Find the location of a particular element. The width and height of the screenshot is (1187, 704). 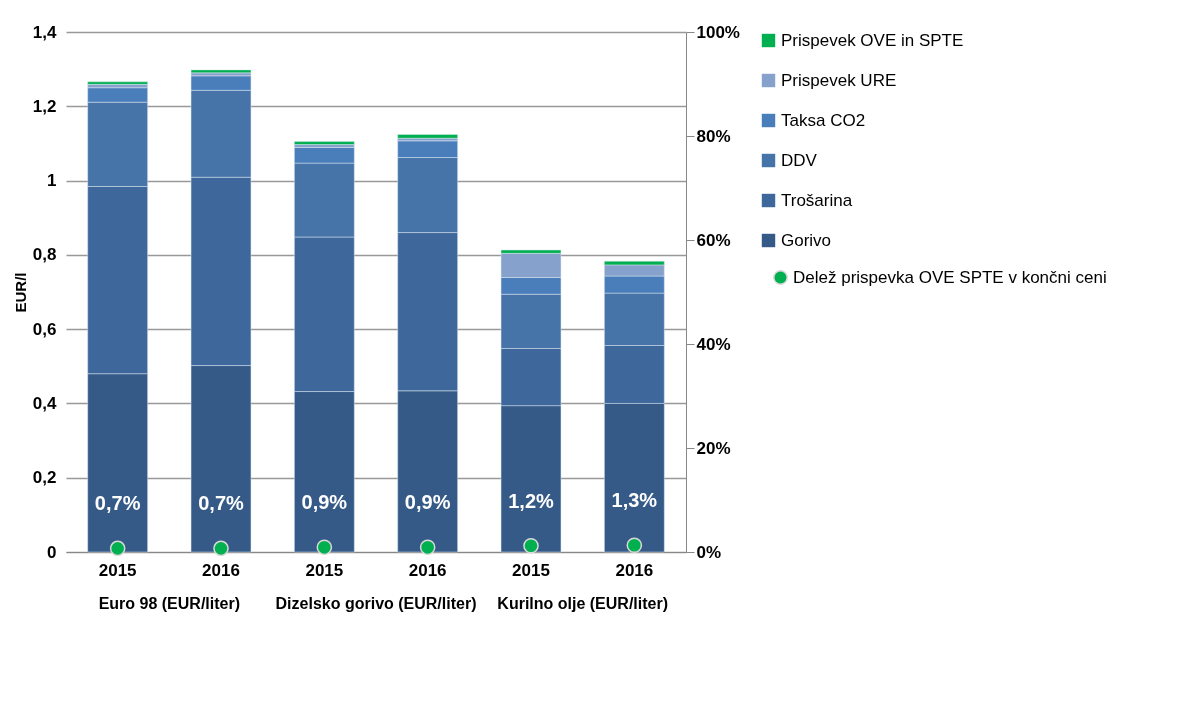

y-tick-label: 0,6 is located at coordinates (44, 329).